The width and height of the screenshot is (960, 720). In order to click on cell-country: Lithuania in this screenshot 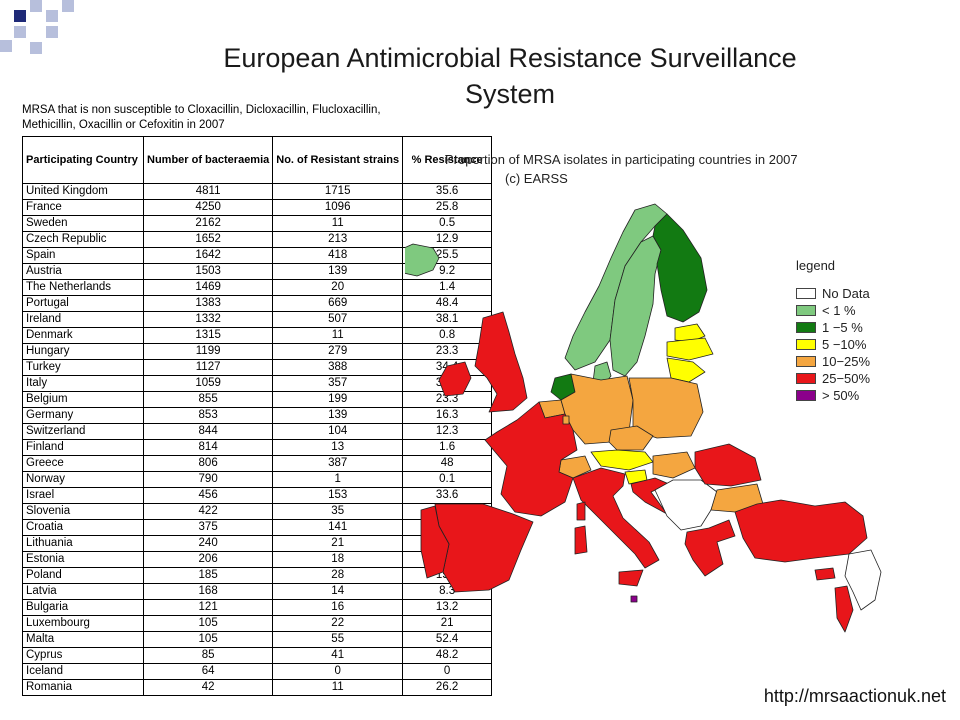, I will do `click(83, 543)`.